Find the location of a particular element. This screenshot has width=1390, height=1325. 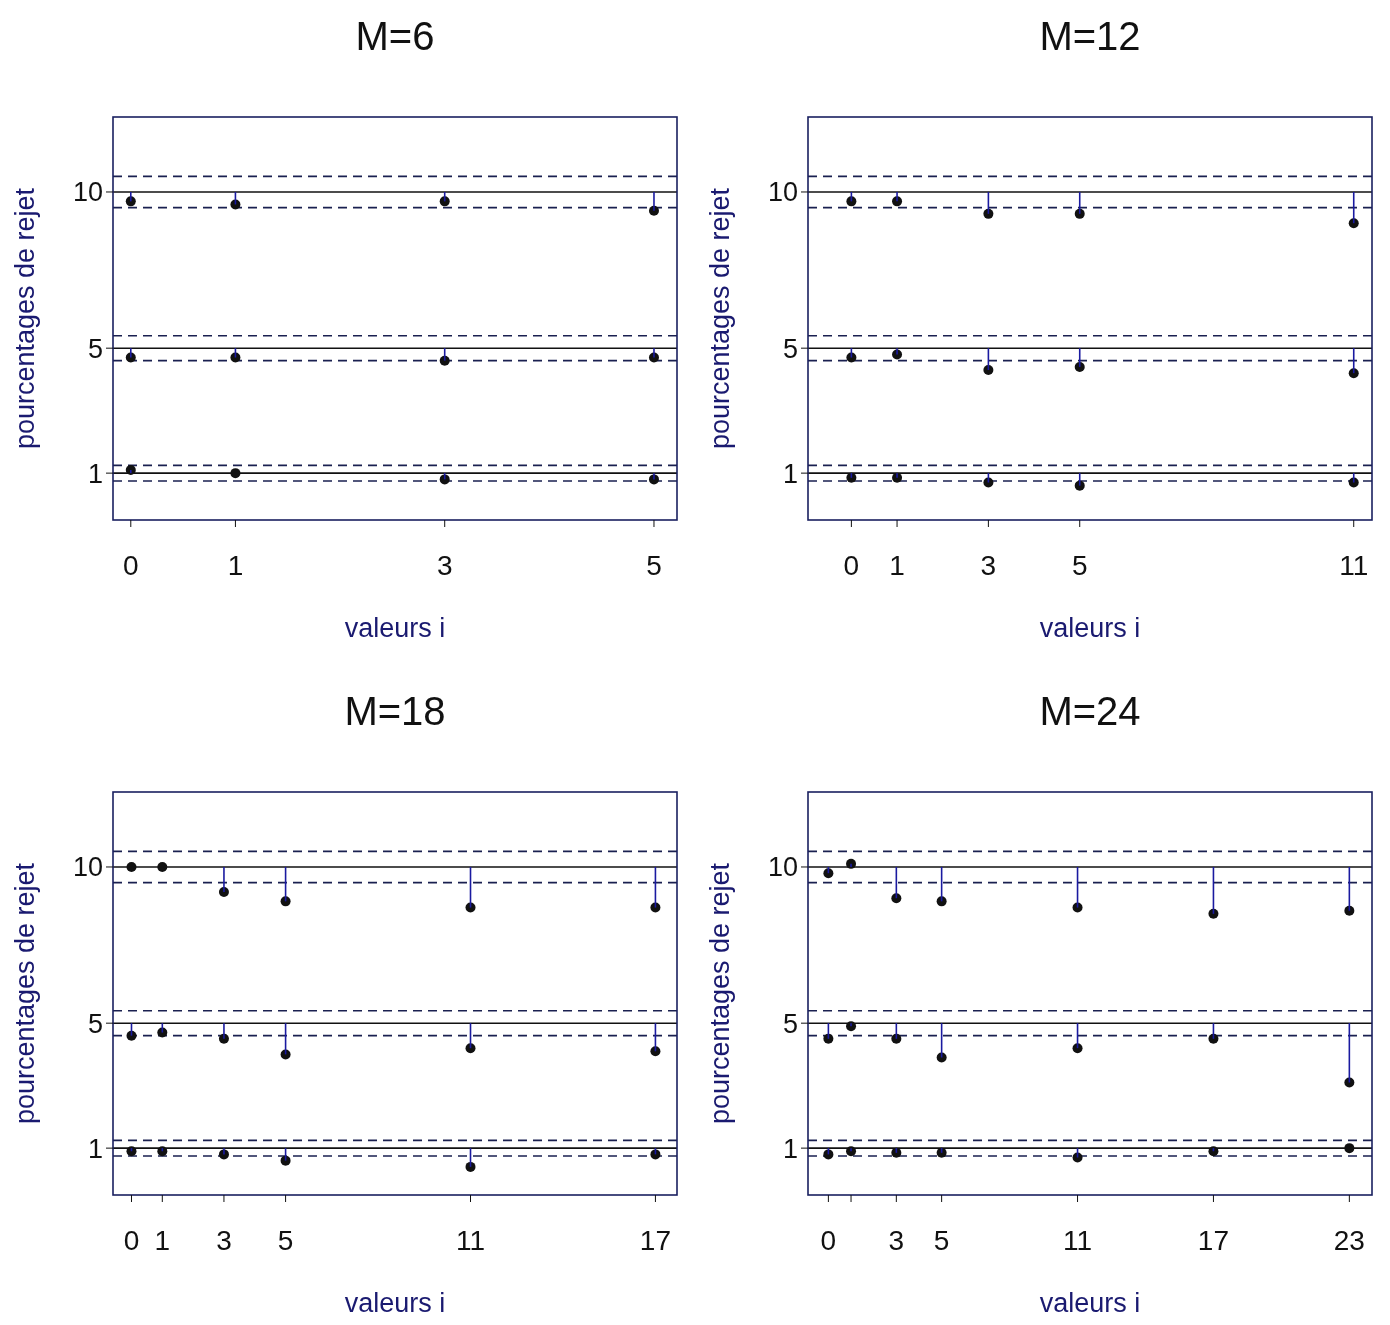

chart-title: M=18 is located at coordinates (395, 711).